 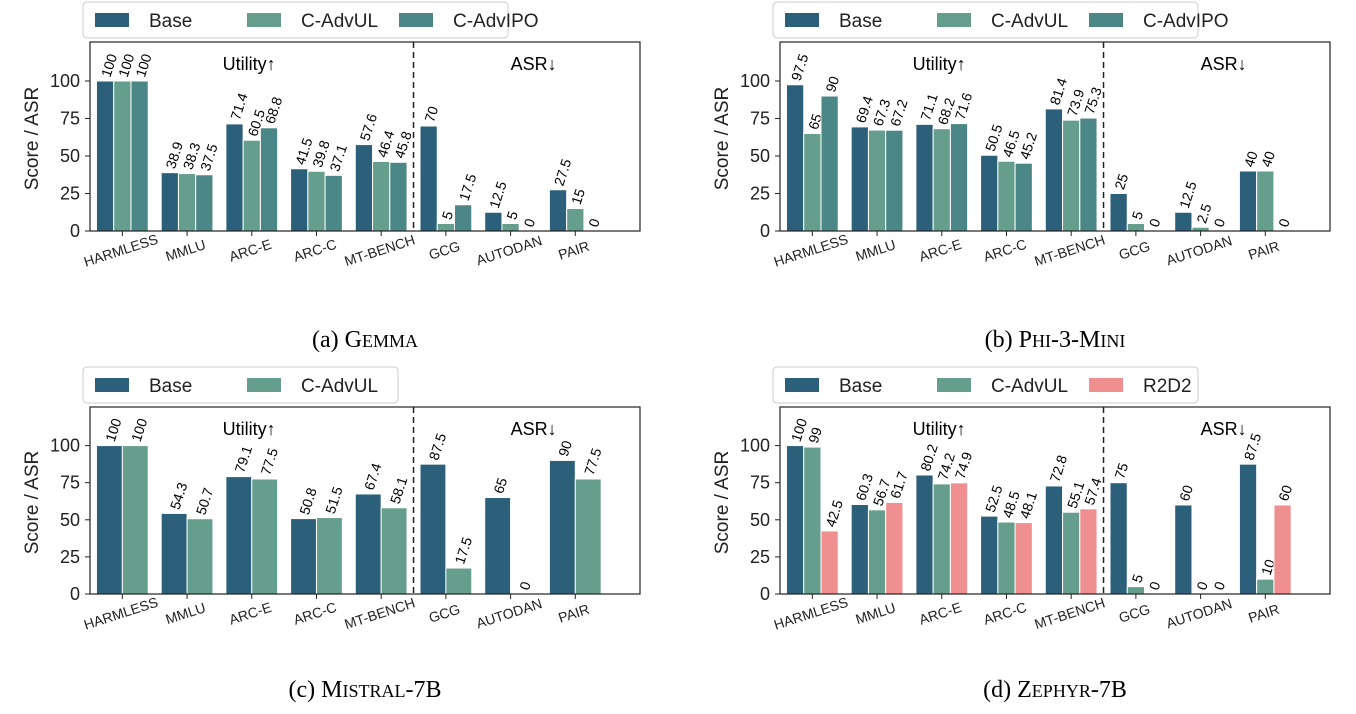 I want to click on legend-box, so click(x=985, y=20).